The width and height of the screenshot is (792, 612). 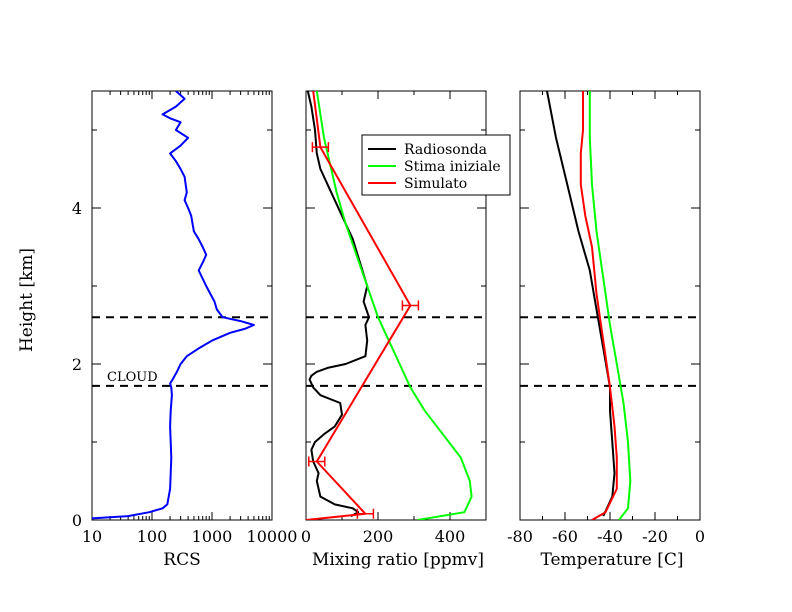 I want to click on y-tick-label: 4, so click(x=77, y=208).